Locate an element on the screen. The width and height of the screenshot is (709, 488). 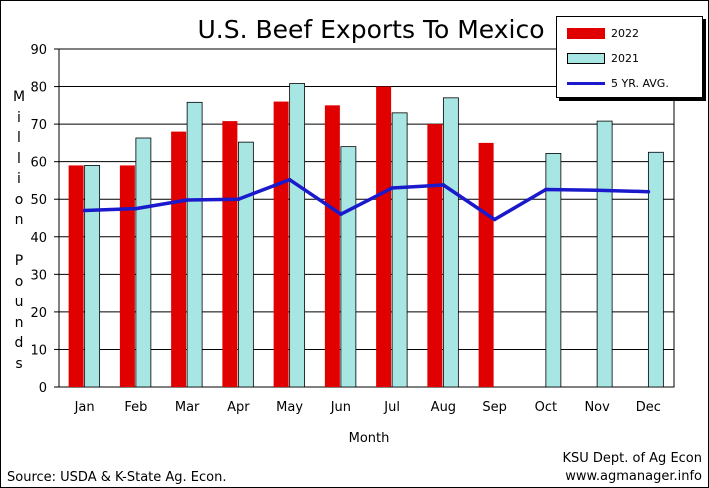
point-avg-Feb is located at coordinates (136, 208).